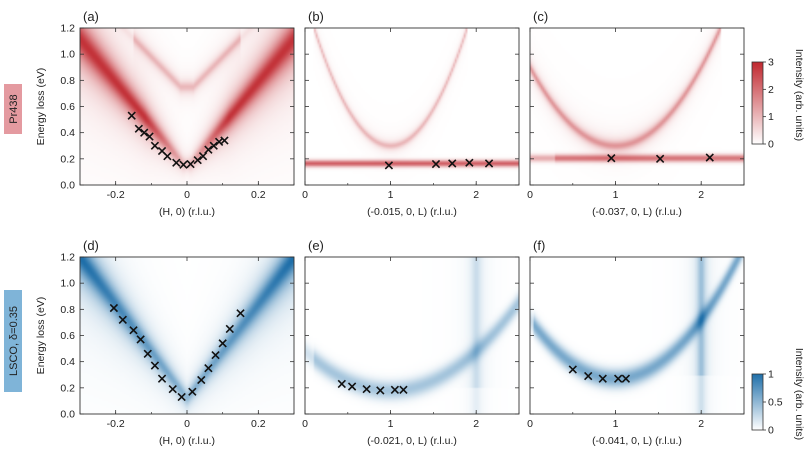 The width and height of the screenshot is (810, 450). What do you see at coordinates (412, 212) in the screenshot?
I see `x-axis-label: (-0.015, 0, L) (r.l.u.)` at bounding box center [412, 212].